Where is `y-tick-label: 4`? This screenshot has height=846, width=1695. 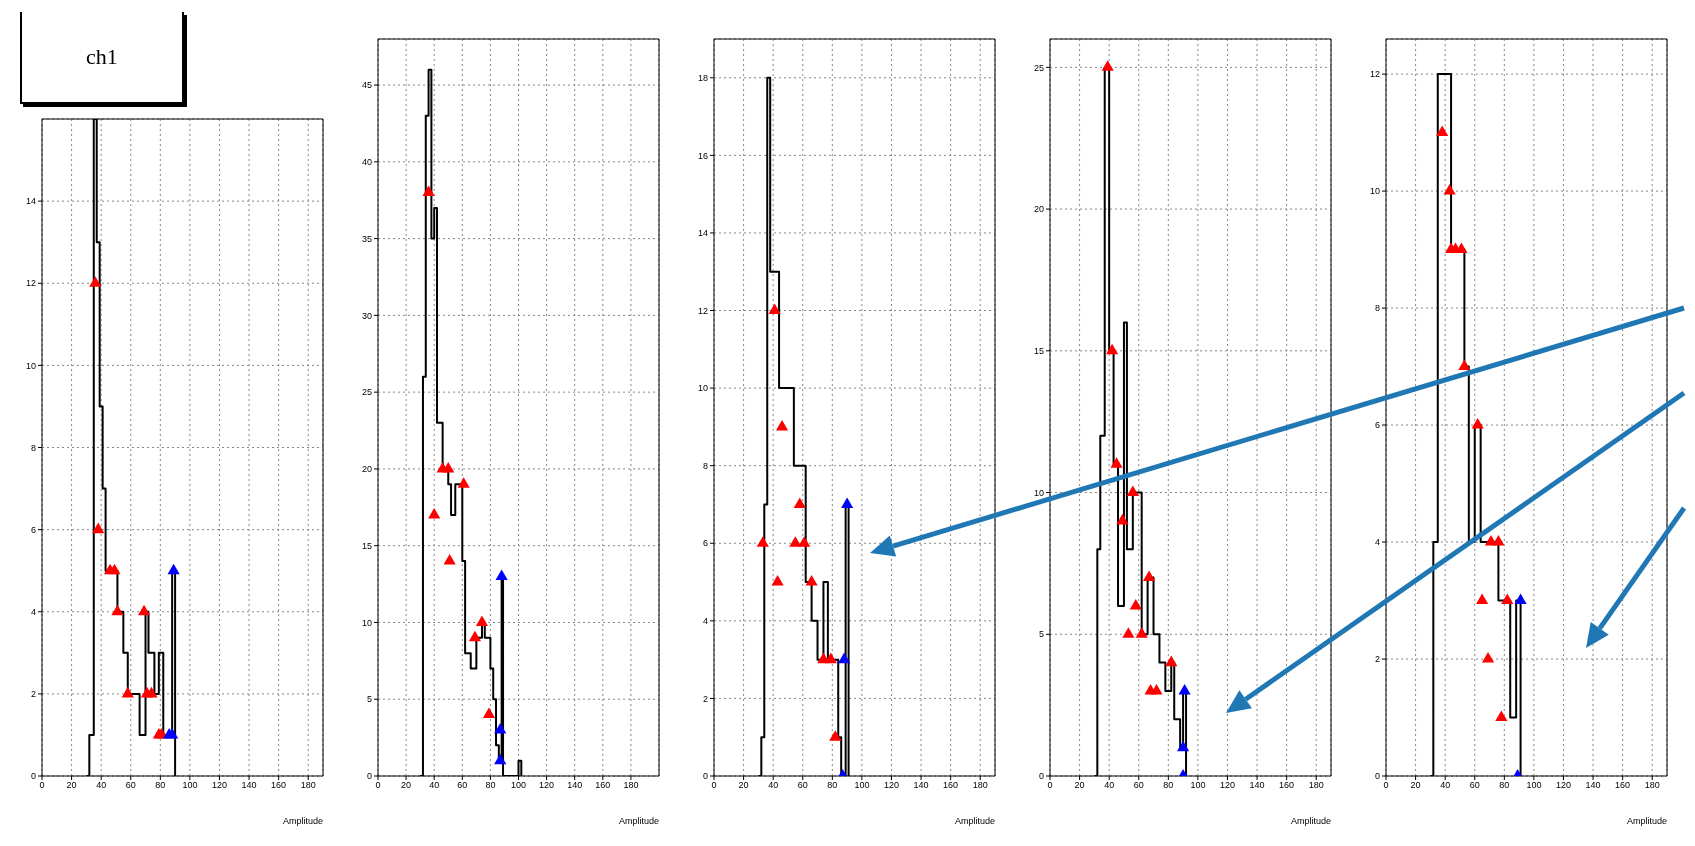
y-tick-label: 4 is located at coordinates (705, 621).